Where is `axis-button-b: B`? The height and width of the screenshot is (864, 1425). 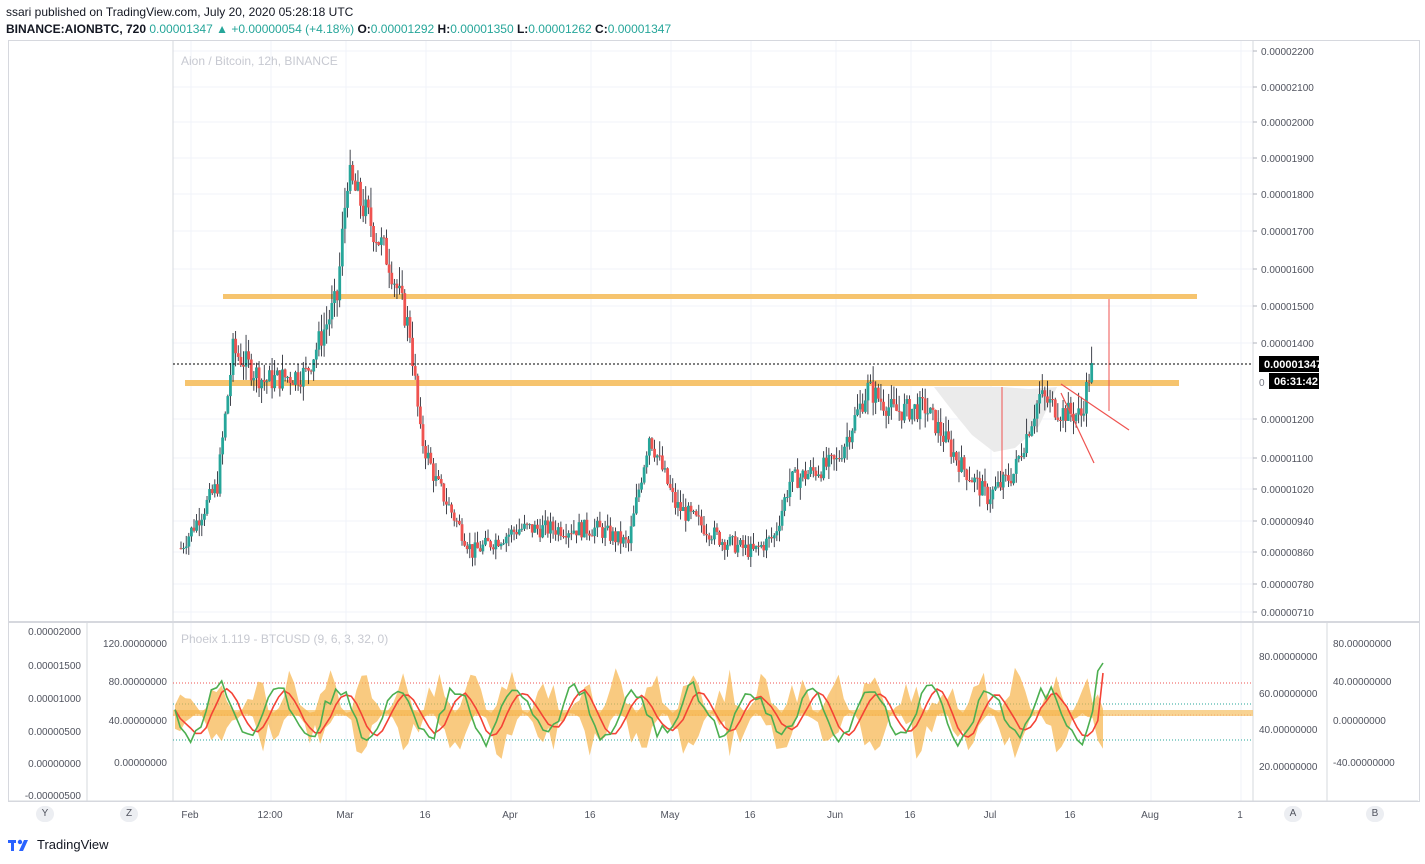 axis-button-b: B is located at coordinates (1375, 814).